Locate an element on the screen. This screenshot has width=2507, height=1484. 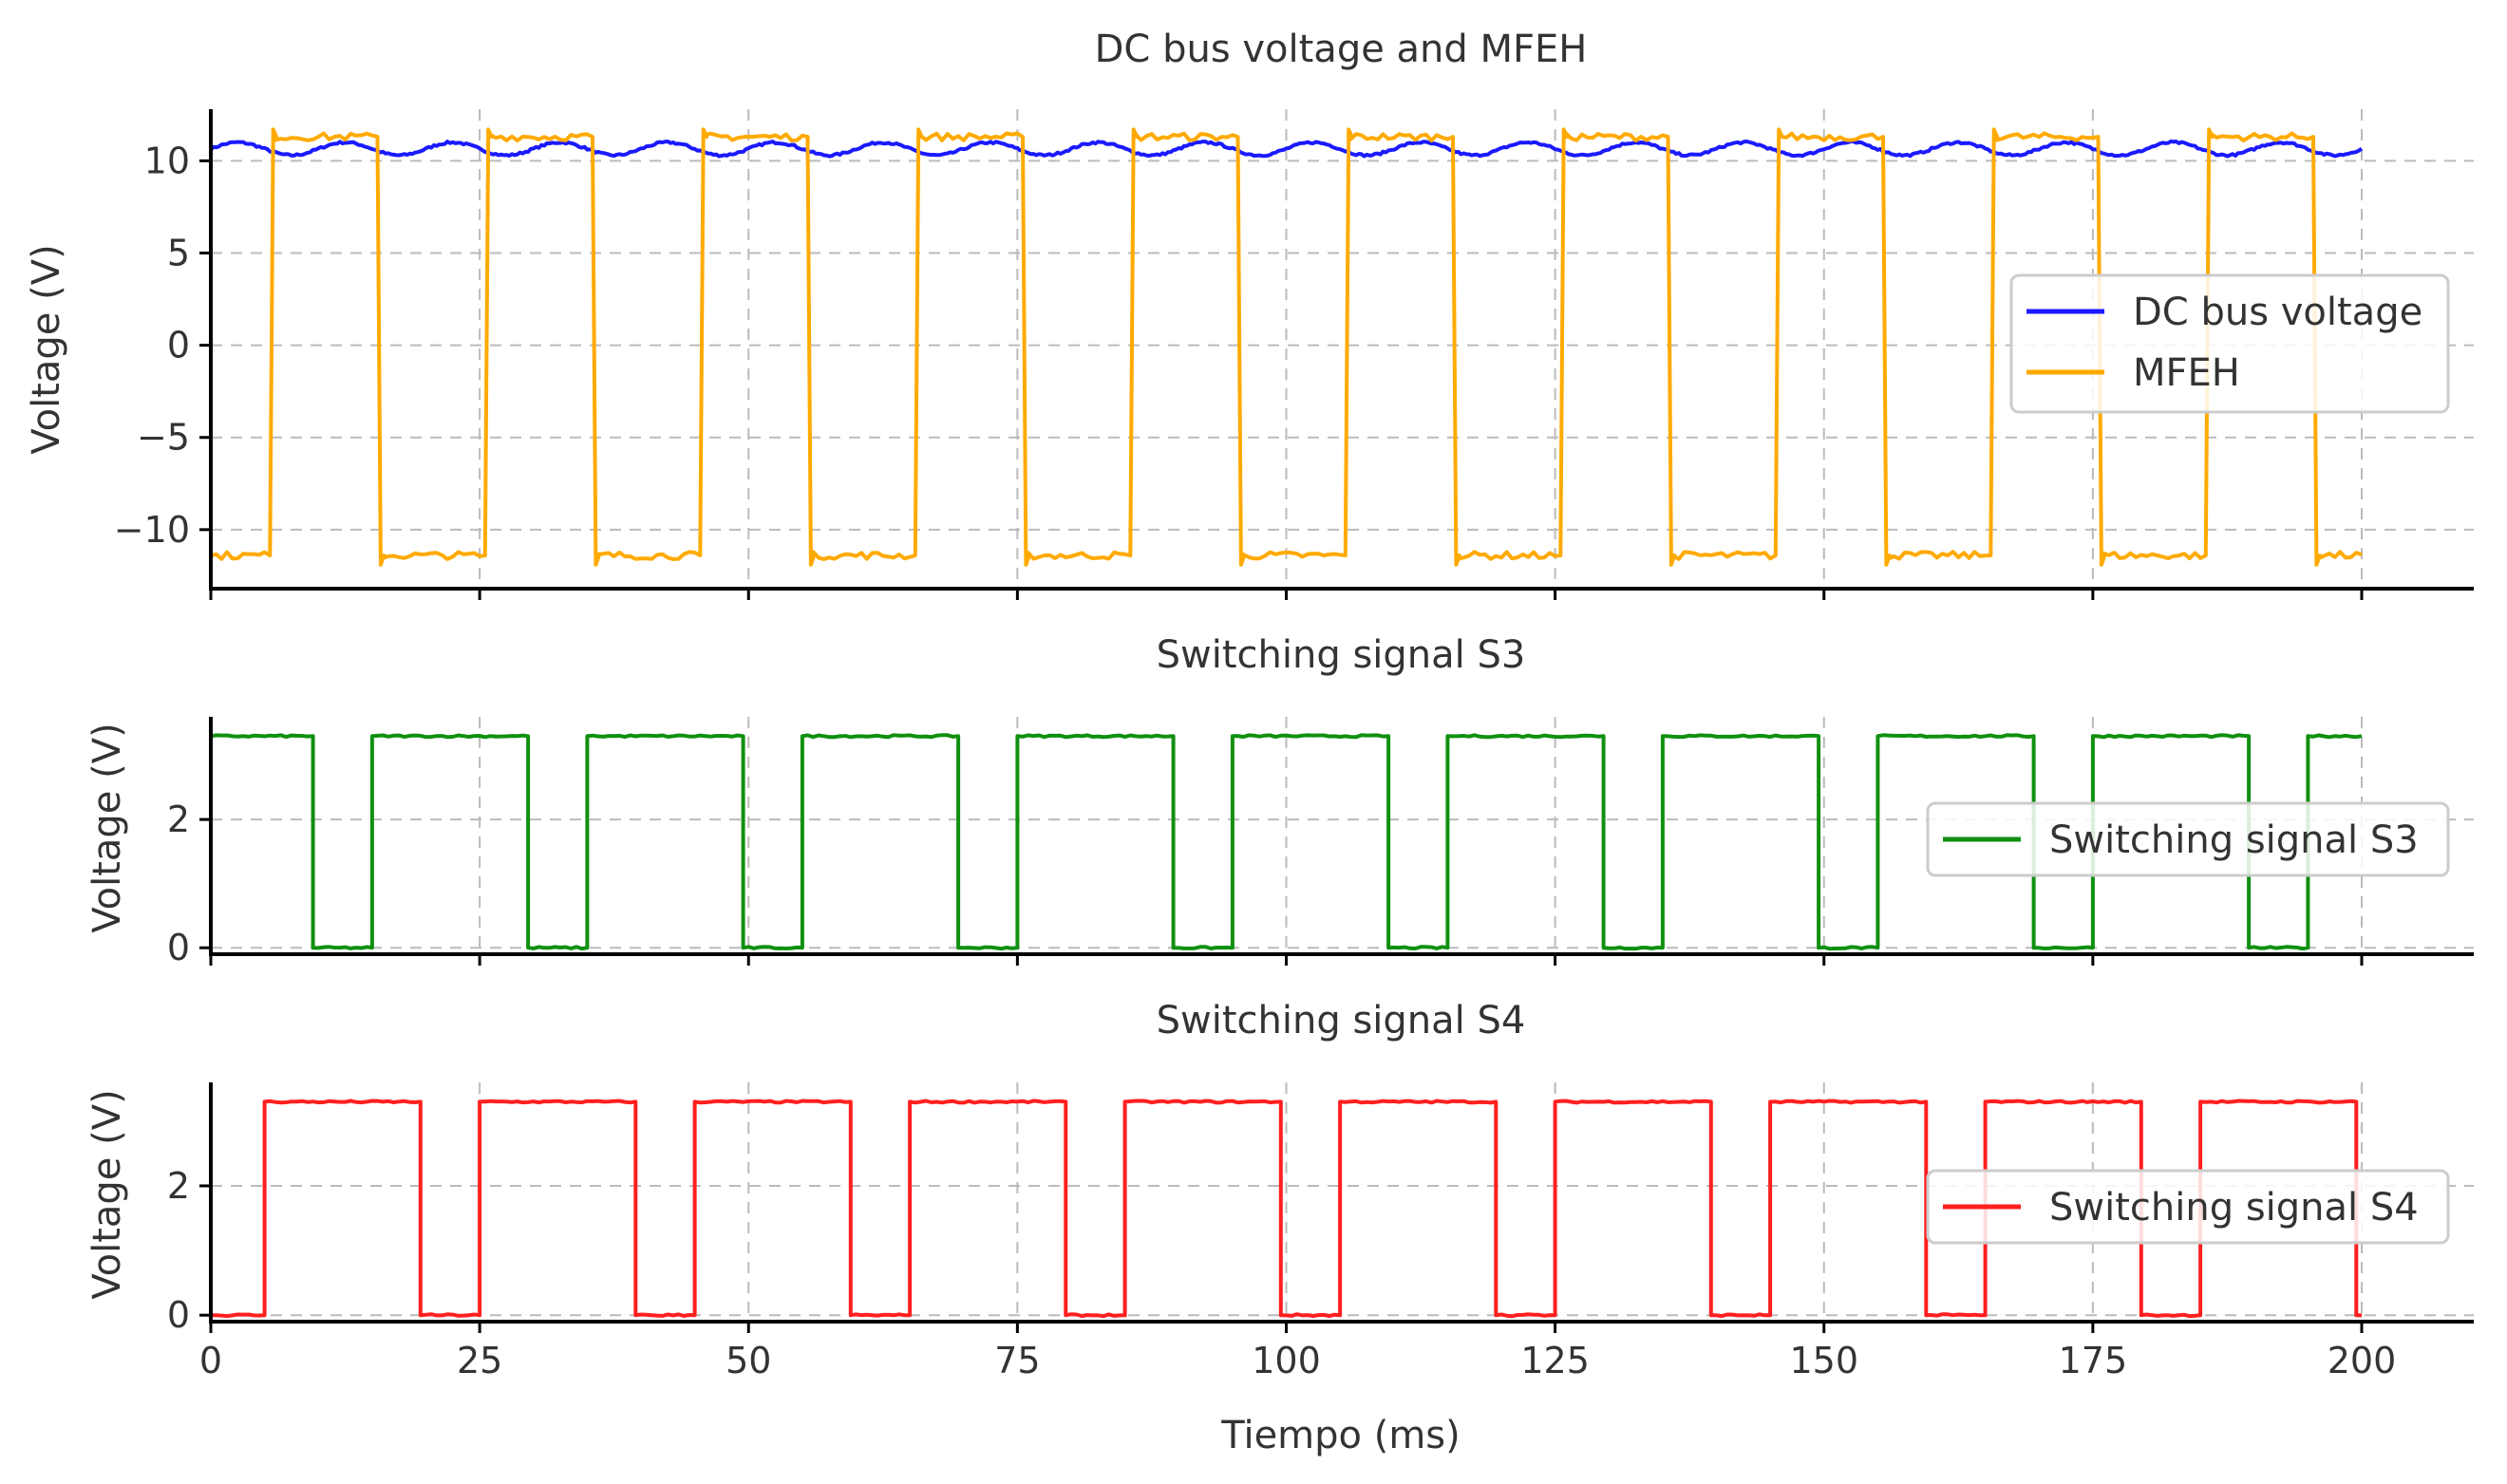
chart-title: Switching signal S3 is located at coordinates (1341, 655).